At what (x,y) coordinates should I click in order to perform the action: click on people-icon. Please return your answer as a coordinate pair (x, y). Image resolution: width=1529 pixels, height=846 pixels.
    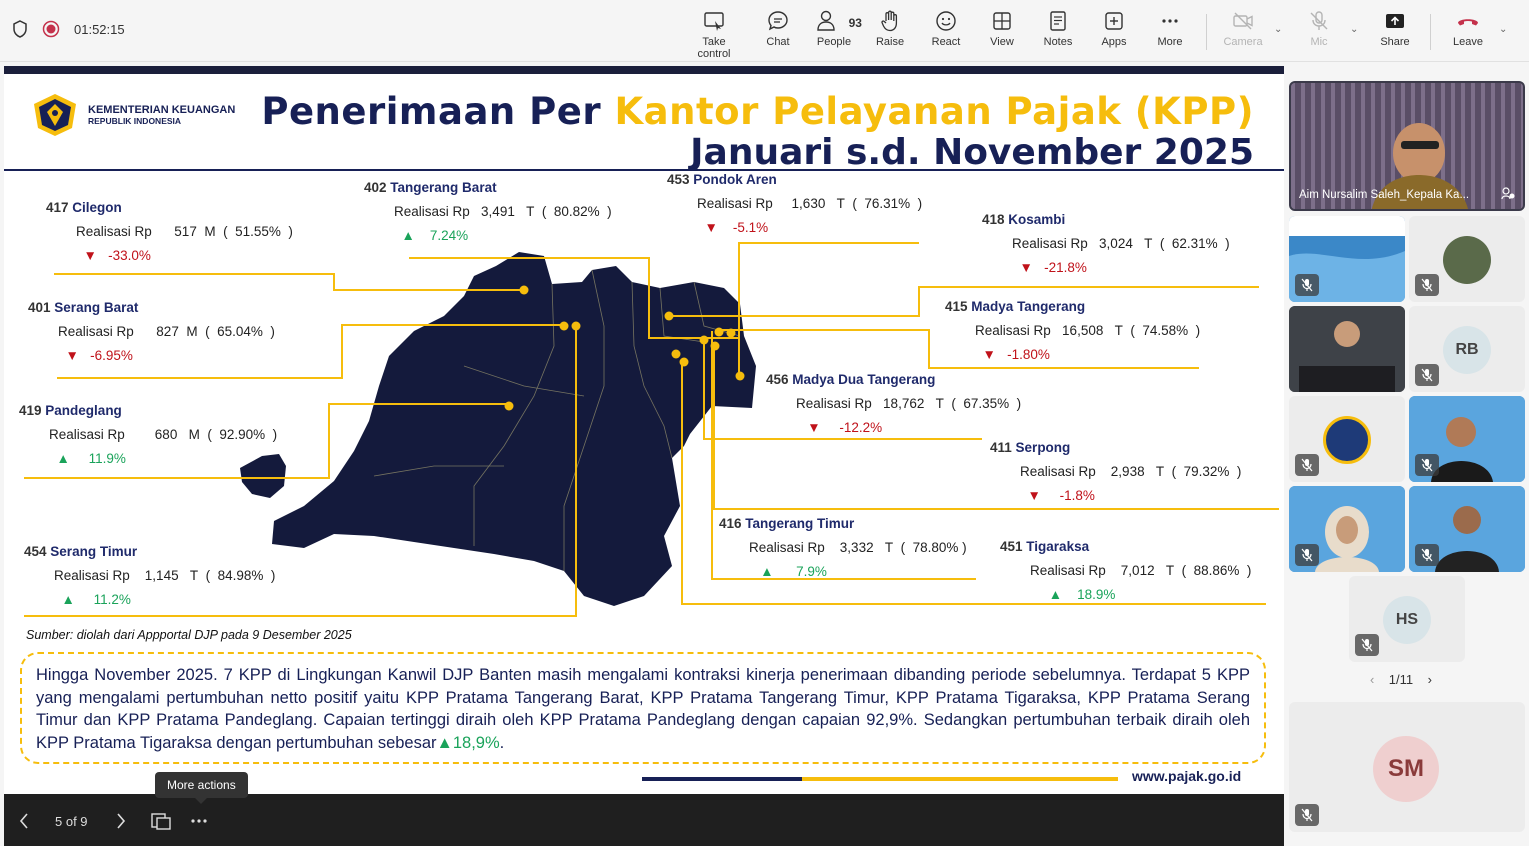
    Looking at the image, I should click on (826, 20).